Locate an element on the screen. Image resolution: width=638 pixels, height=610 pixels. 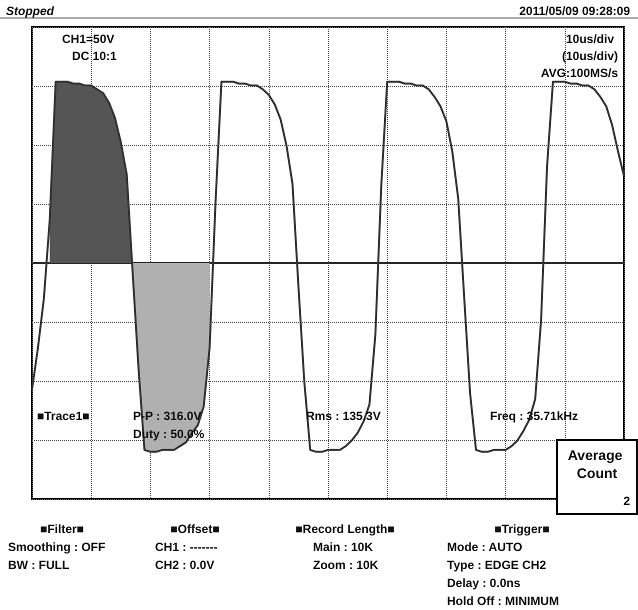
text: Smoothing : OFF is located at coordinates (57, 547).